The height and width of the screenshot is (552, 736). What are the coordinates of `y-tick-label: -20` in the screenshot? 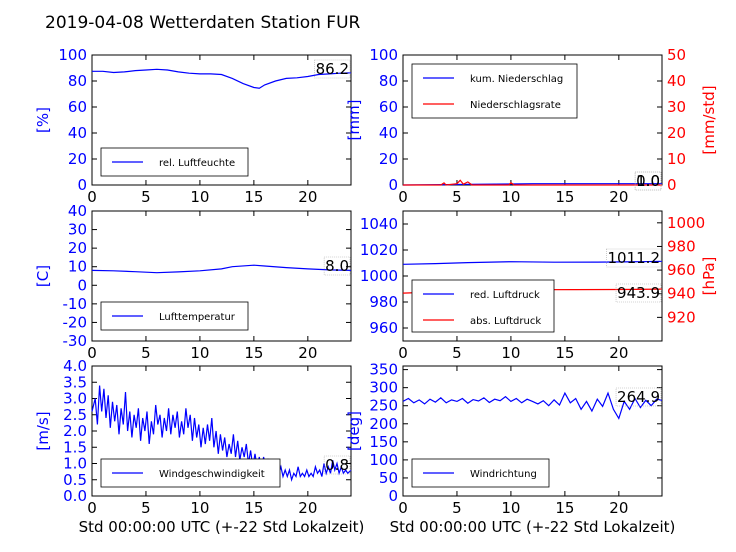 It's located at (75, 322).